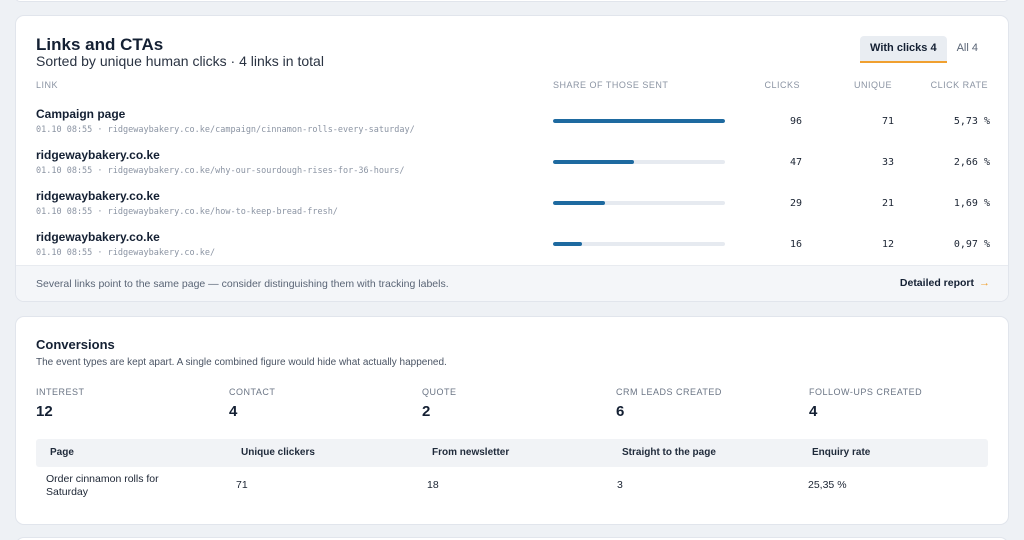  What do you see at coordinates (81, 114) in the screenshot?
I see `link-title: Campaign page` at bounding box center [81, 114].